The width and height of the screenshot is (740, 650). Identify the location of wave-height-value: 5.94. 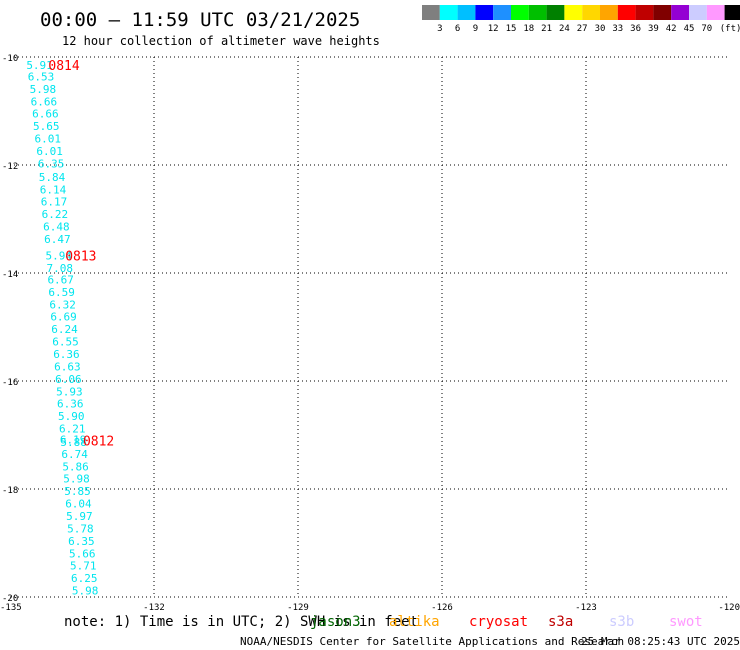
(59, 256).